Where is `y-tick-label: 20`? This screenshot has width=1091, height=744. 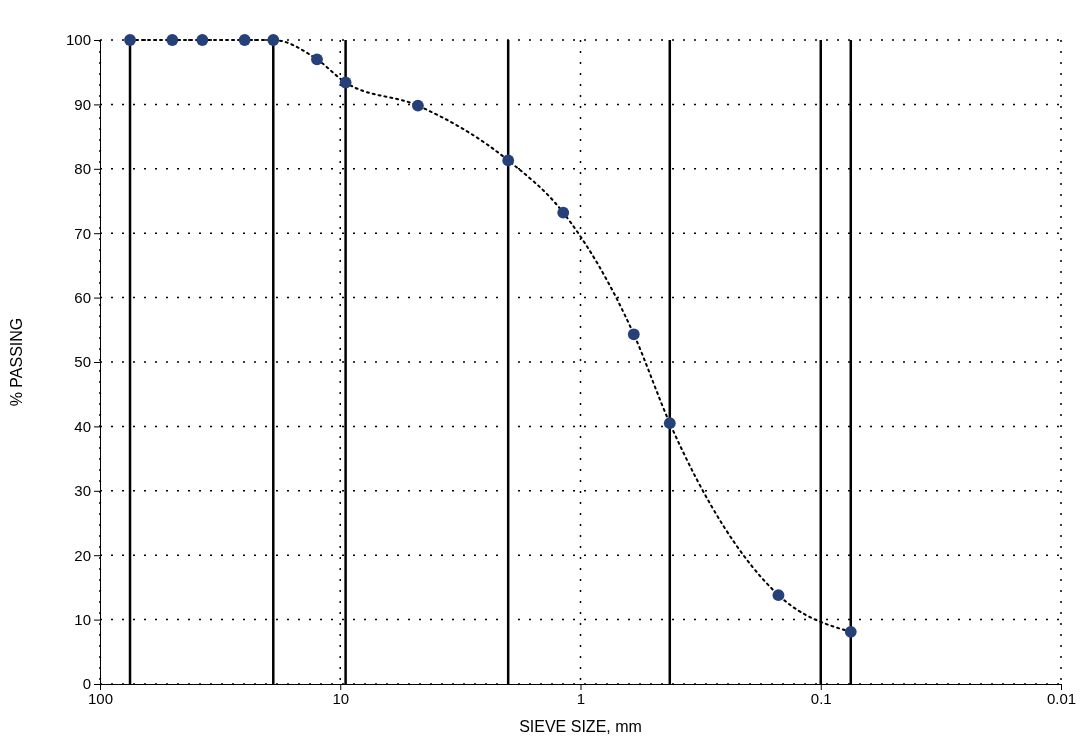
y-tick-label: 20 is located at coordinates (82, 555).